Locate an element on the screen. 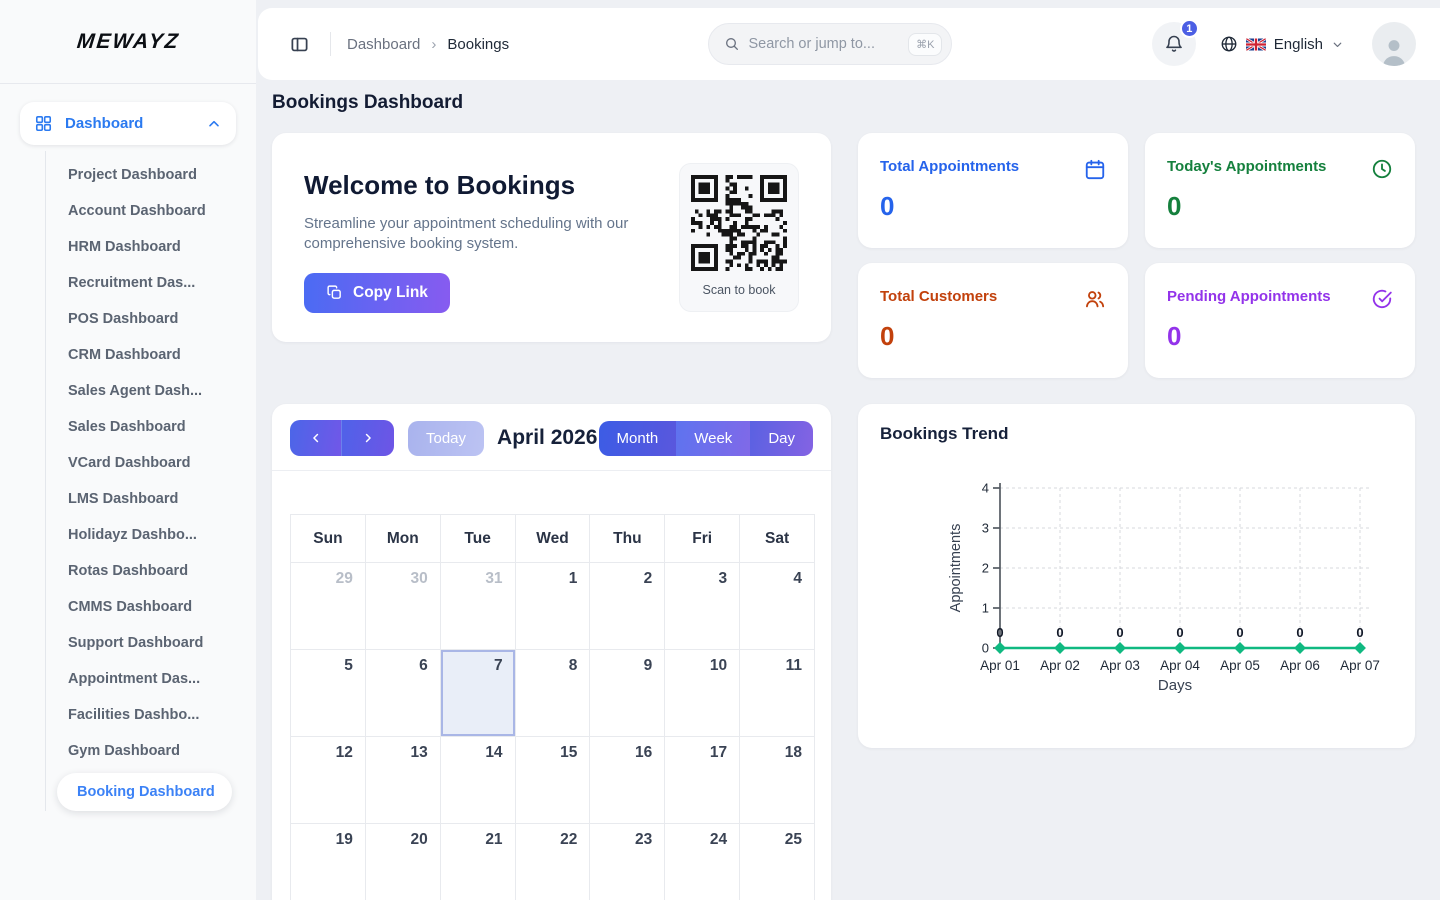  view-day-button: Day is located at coordinates (781, 438).